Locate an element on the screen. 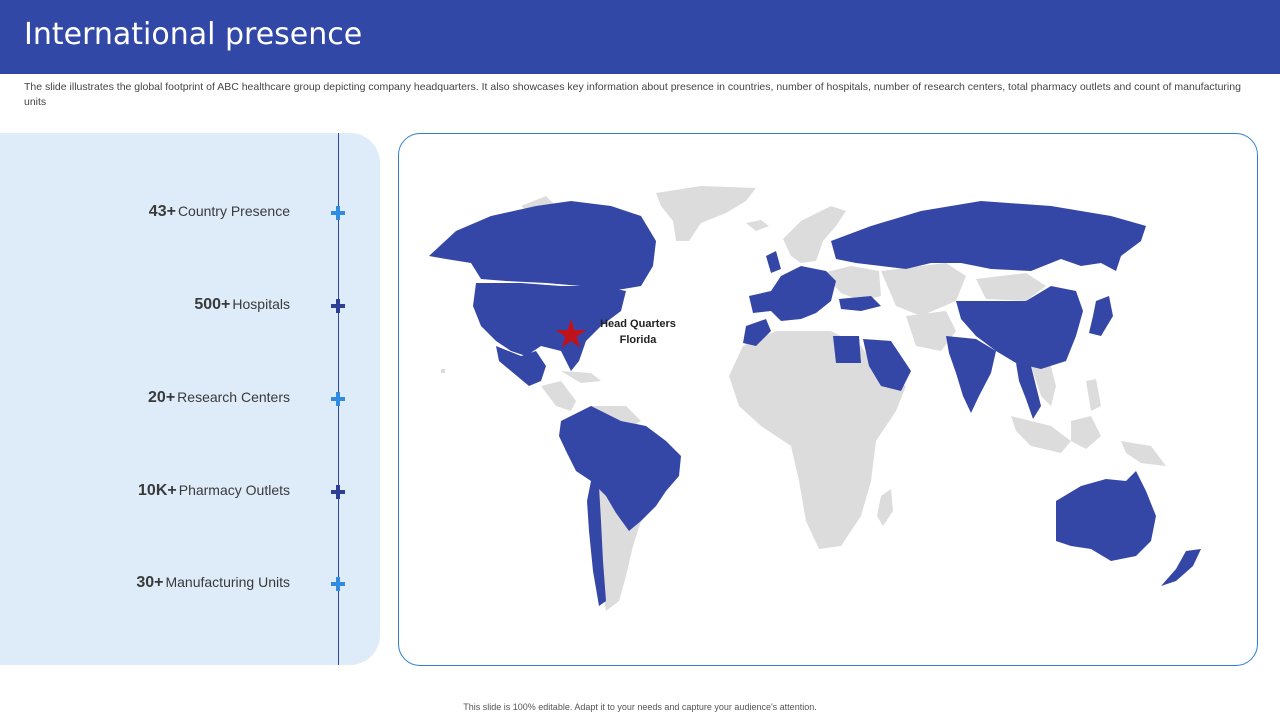 The height and width of the screenshot is (720, 1280). arabia is located at coordinates (887, 365).